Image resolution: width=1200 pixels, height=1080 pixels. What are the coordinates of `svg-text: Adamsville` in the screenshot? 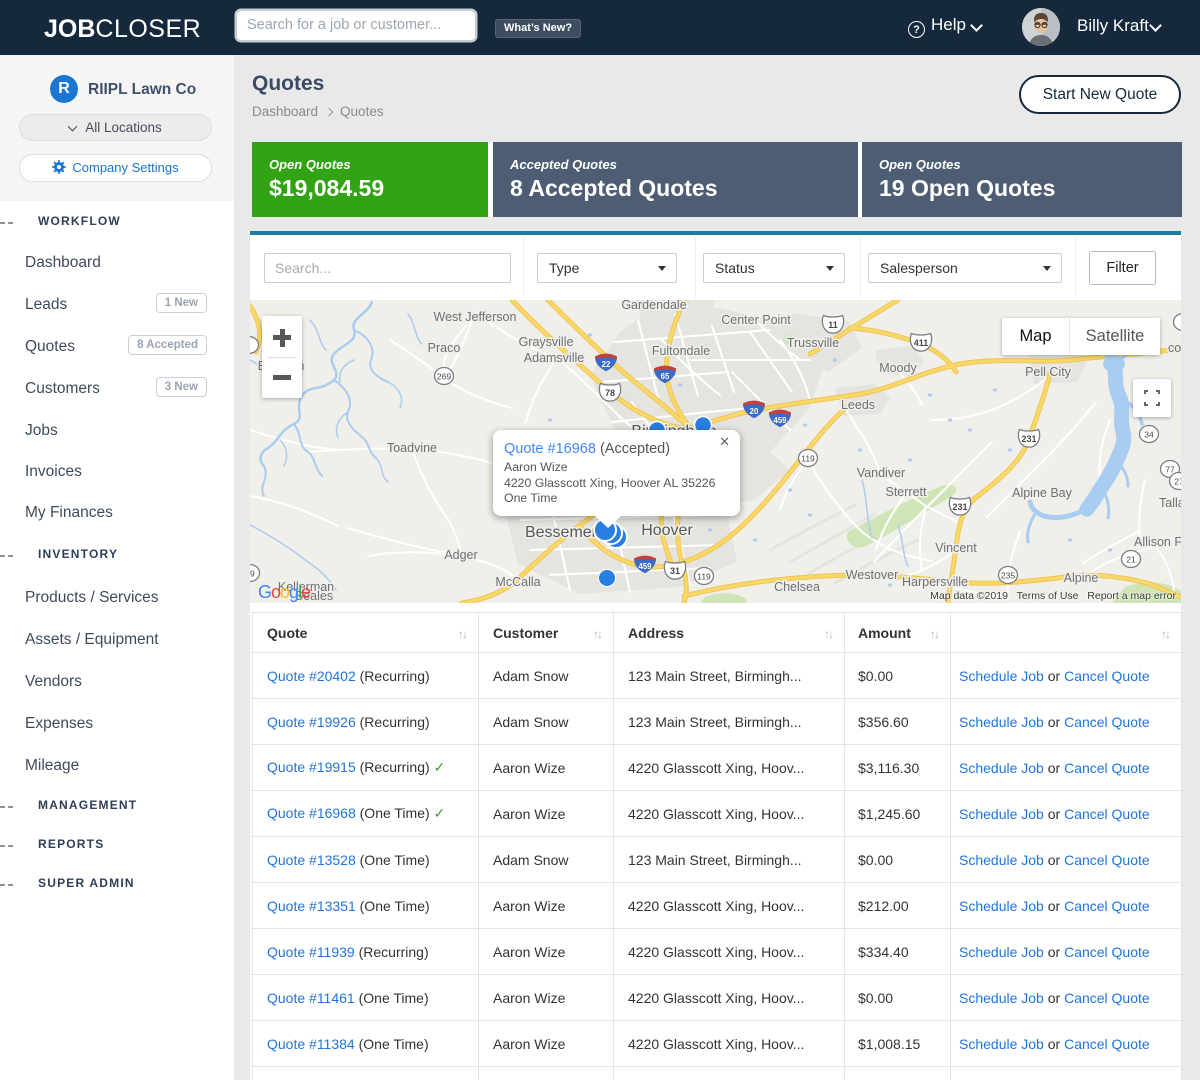 It's located at (554, 358).